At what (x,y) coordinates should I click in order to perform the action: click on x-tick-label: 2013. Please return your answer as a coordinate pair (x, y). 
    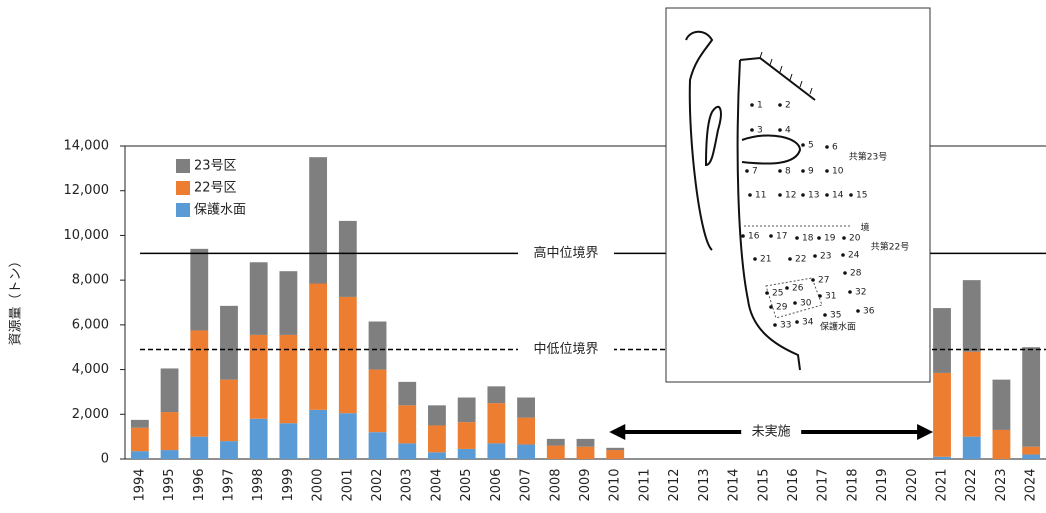
    Looking at the image, I should click on (704, 484).